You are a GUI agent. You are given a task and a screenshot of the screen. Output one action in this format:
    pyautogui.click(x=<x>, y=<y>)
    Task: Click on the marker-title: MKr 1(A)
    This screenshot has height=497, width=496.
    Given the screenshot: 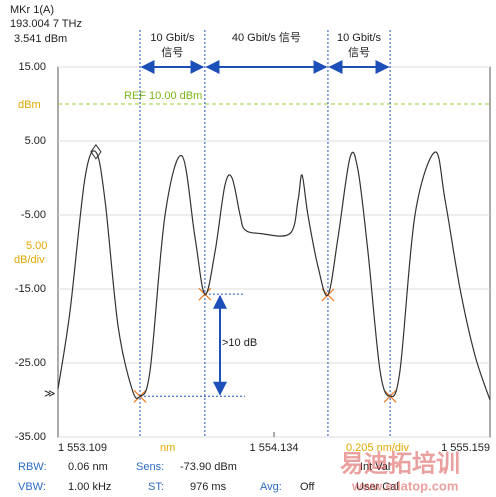 What is the action you would take?
    pyautogui.click(x=32, y=10)
    